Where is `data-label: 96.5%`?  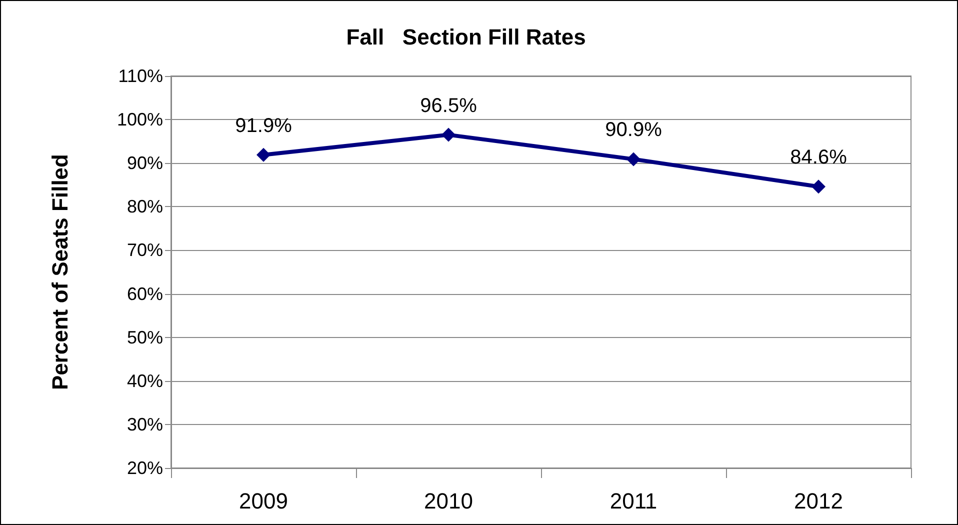 data-label: 96.5% is located at coordinates (449, 105).